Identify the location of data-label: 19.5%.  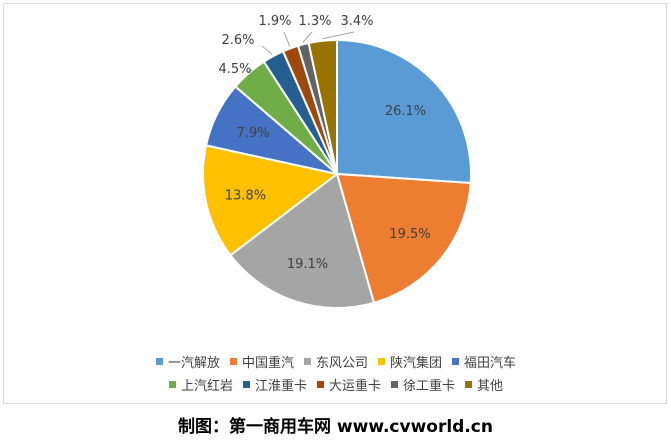
(409, 234).